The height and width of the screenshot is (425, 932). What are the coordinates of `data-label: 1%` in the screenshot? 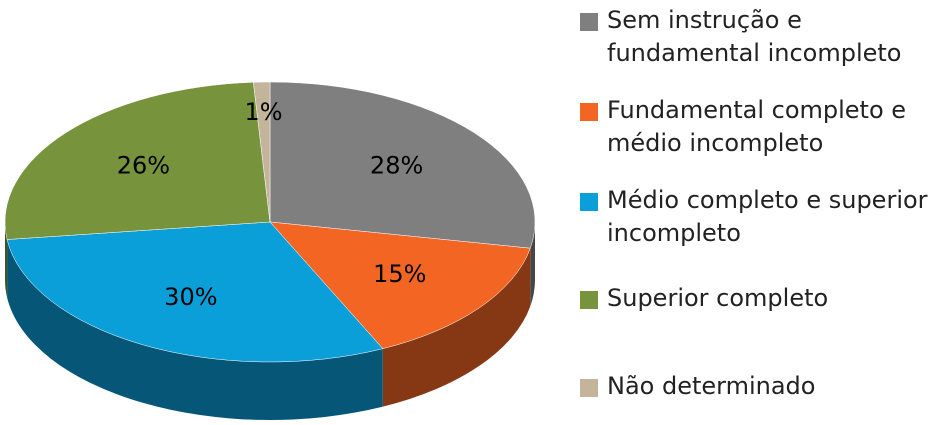 It's located at (263, 112).